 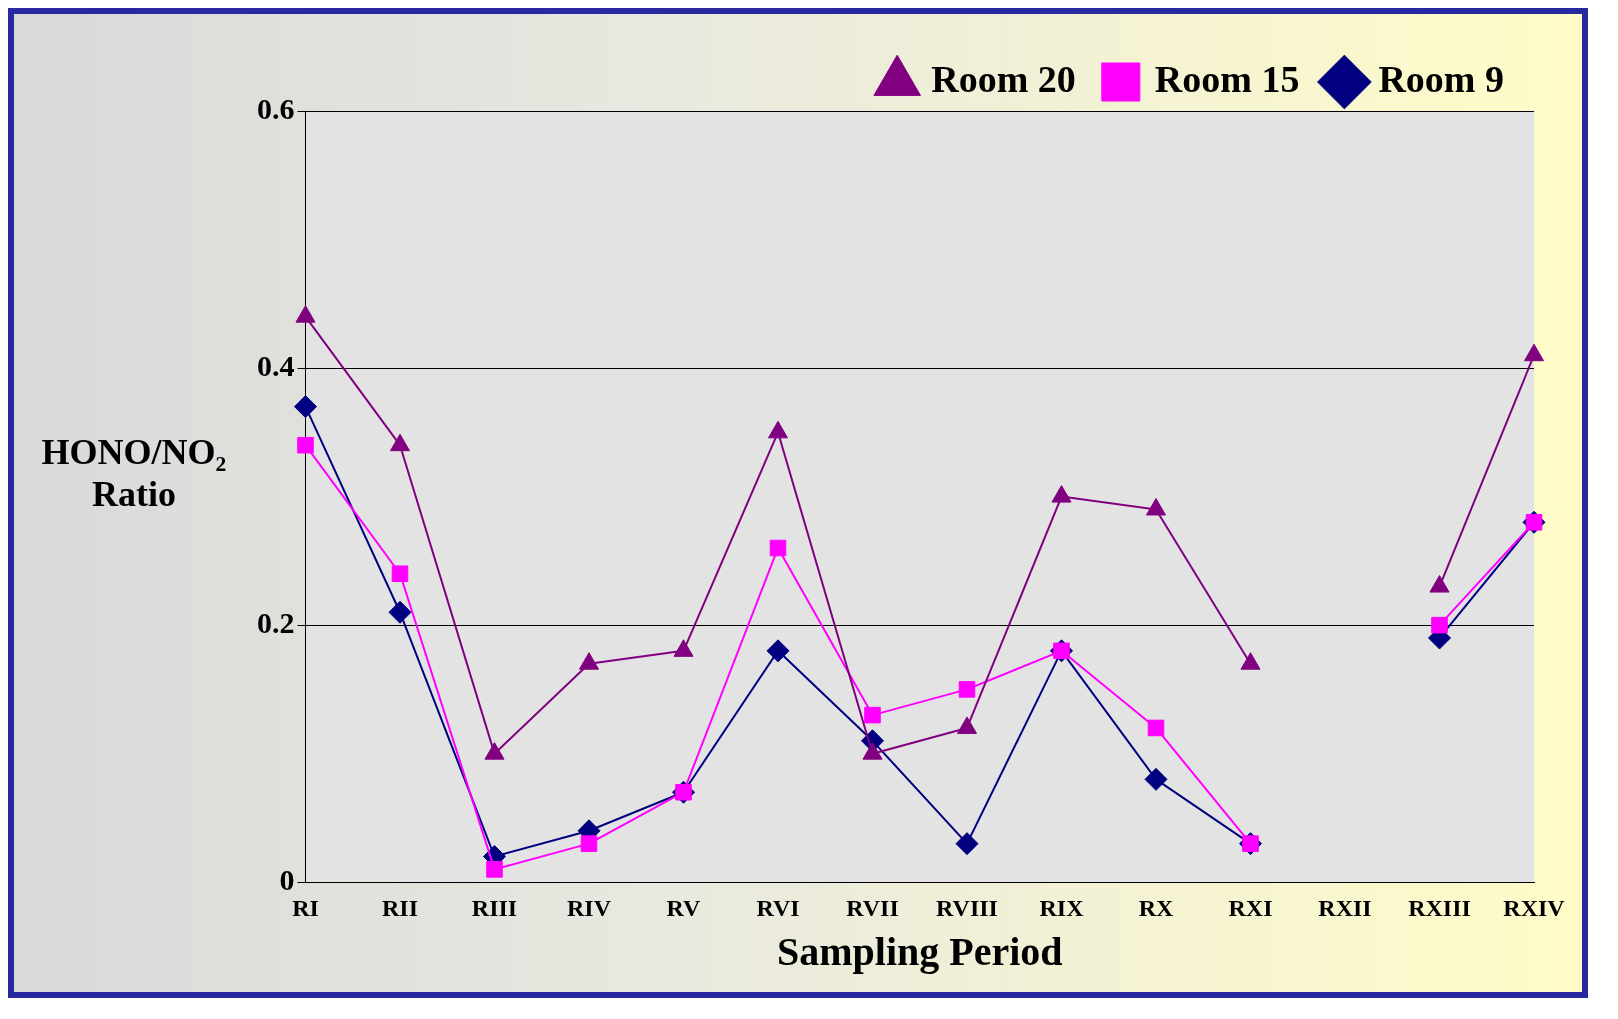 What do you see at coordinates (1439, 907) in the screenshot?
I see `x-tick-label: RXIII` at bounding box center [1439, 907].